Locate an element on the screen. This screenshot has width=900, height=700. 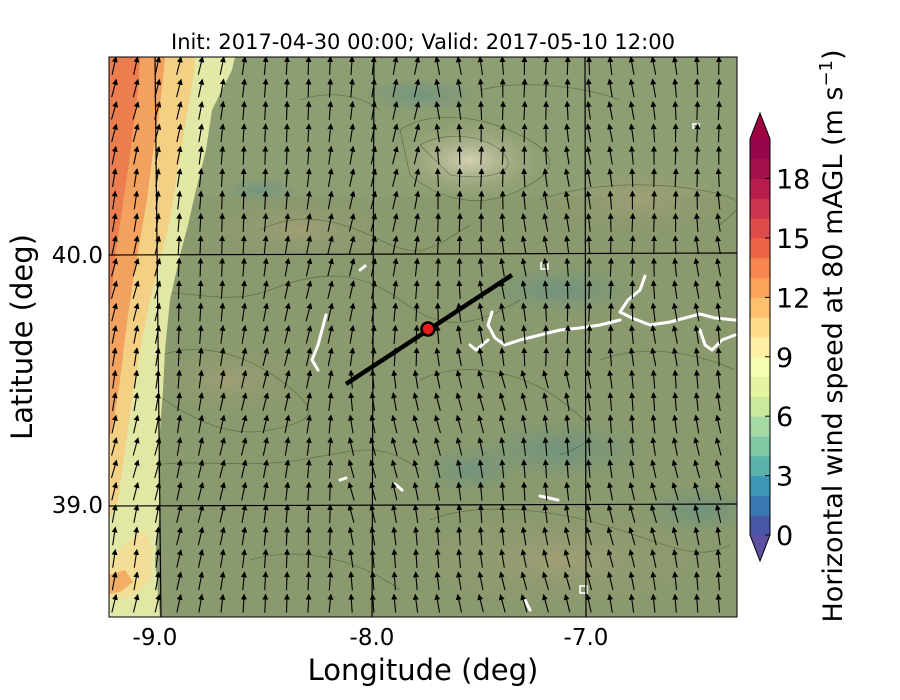
colorbar-steps is located at coordinates (760, 337).